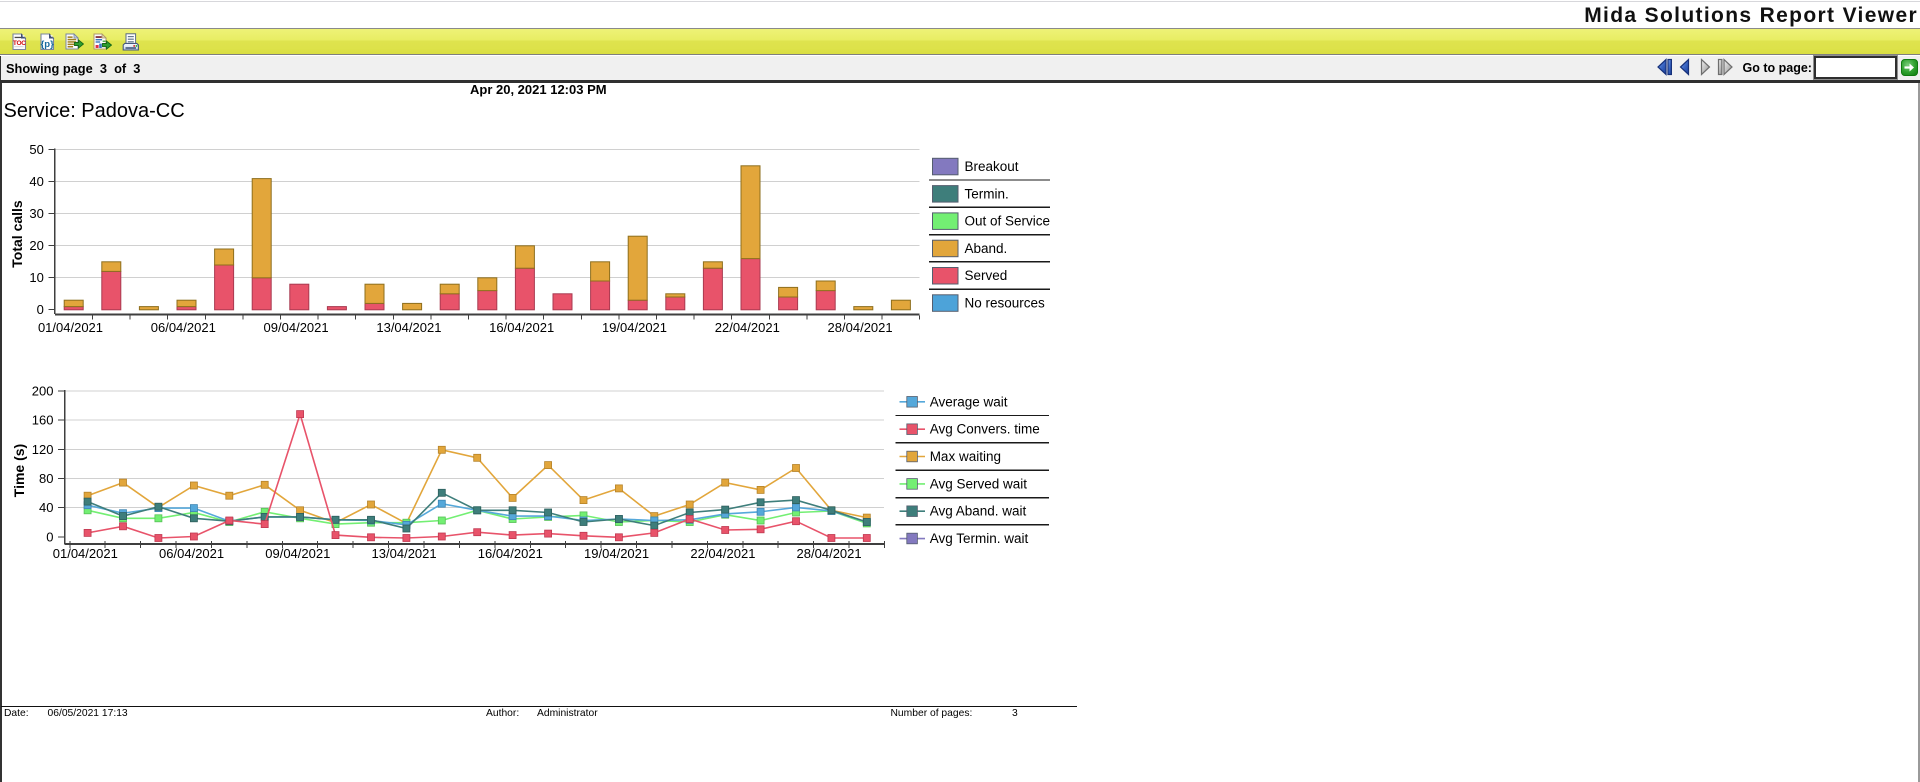 The width and height of the screenshot is (1920, 782). What do you see at coordinates (36, 149) in the screenshot?
I see `svg-text: 50` at bounding box center [36, 149].